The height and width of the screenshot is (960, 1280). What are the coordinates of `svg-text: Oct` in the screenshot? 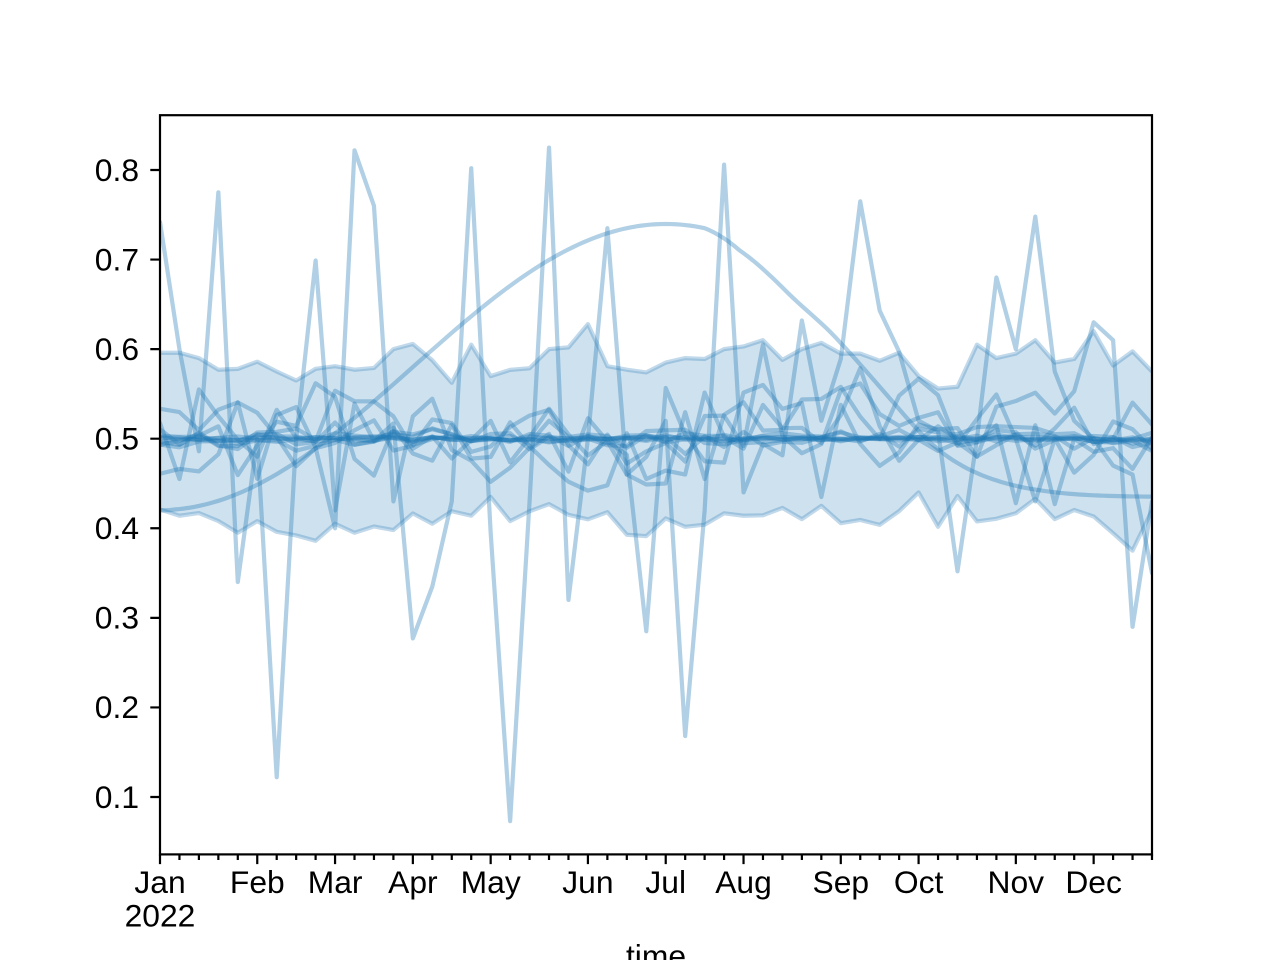 It's located at (919, 882).